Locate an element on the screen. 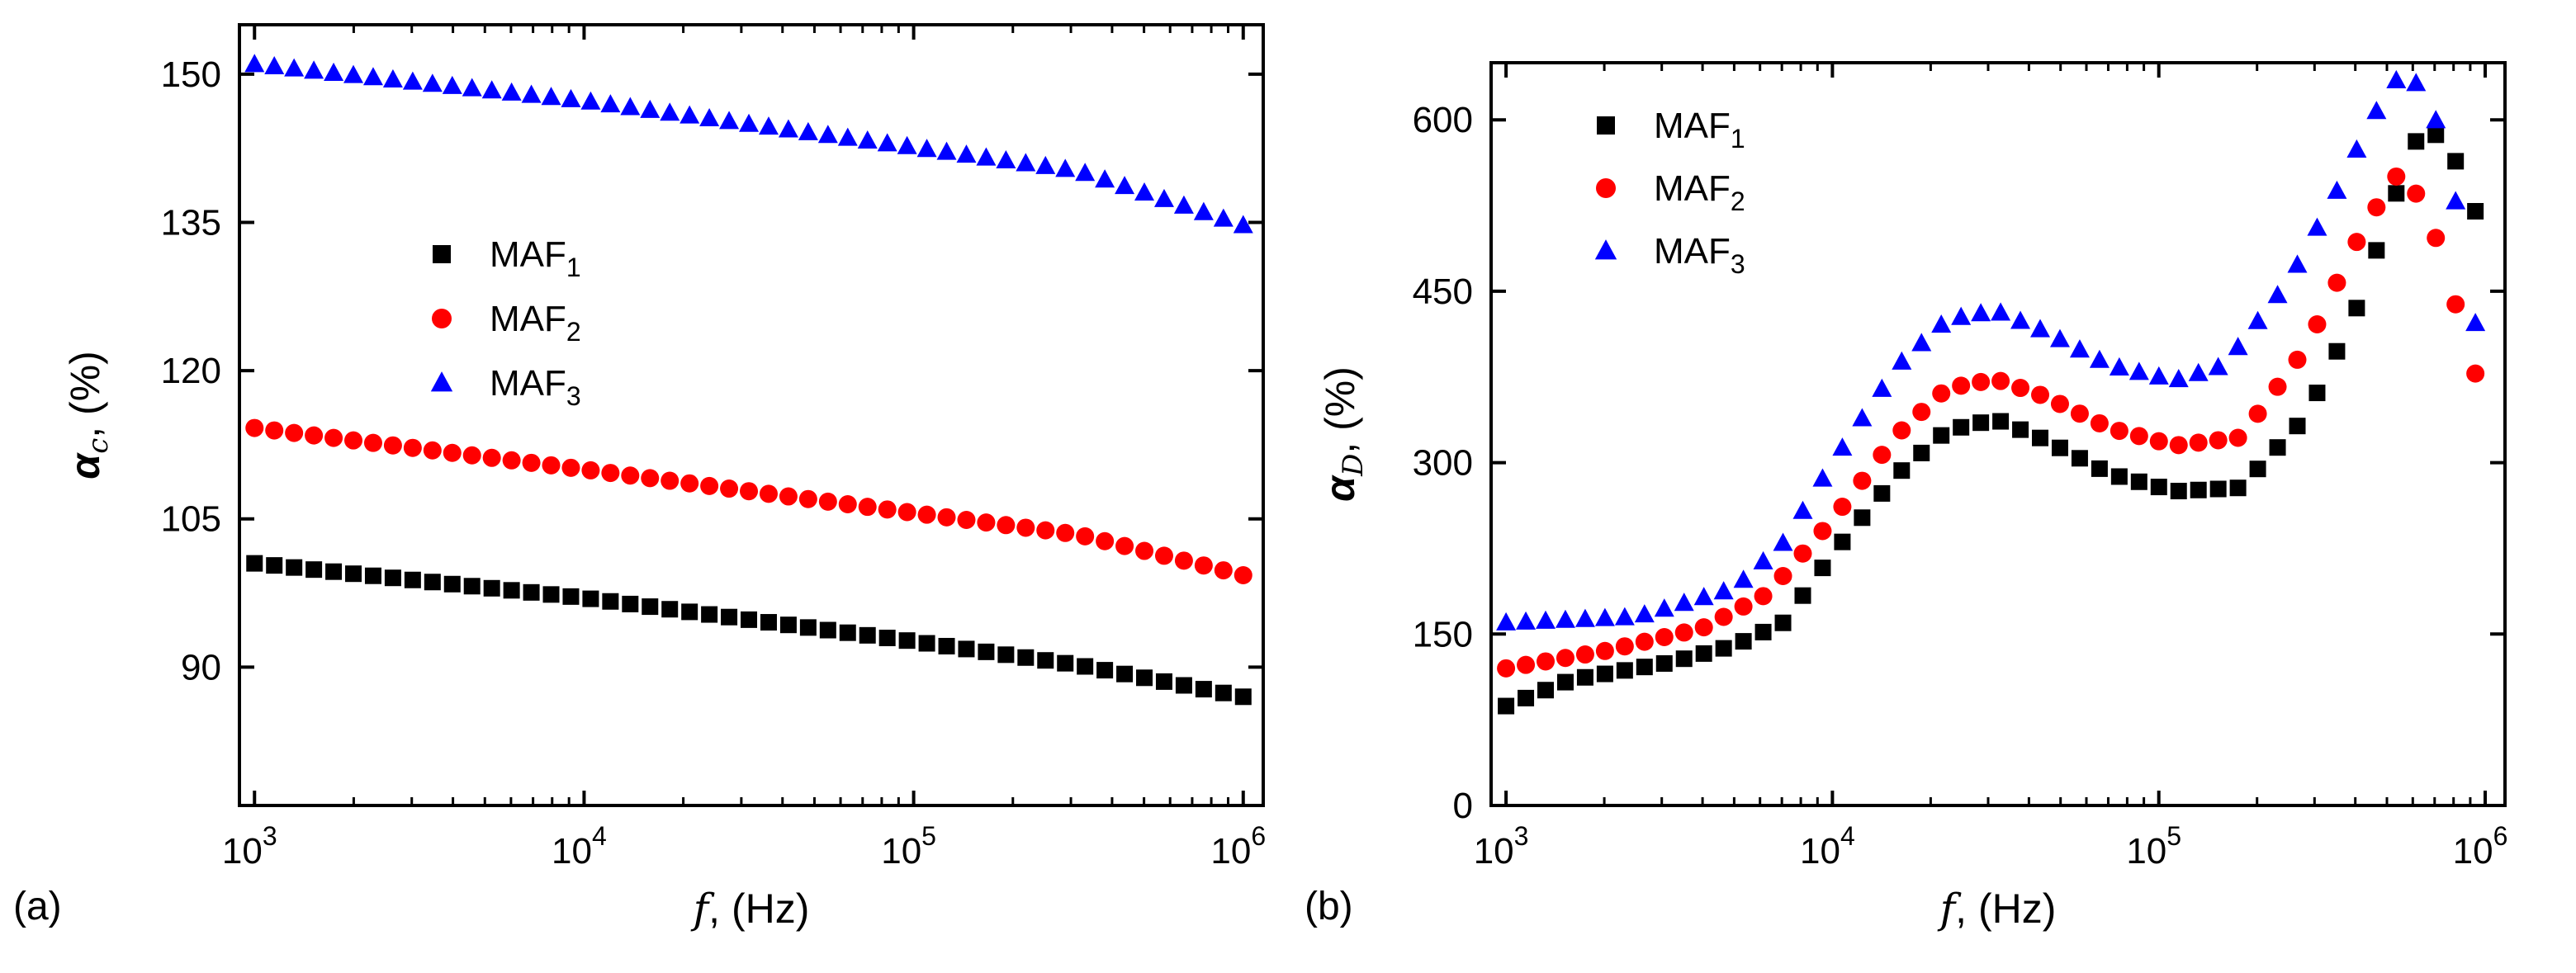  panel-a-ytick-label: 105 is located at coordinates (191, 519).